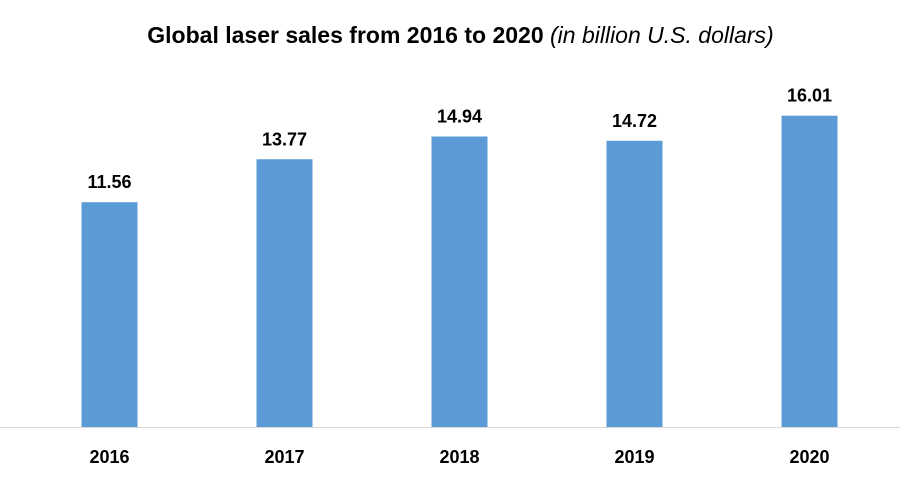 This screenshot has width=921, height=482. What do you see at coordinates (634, 121) in the screenshot?
I see `data-label-2019: 14.72` at bounding box center [634, 121].